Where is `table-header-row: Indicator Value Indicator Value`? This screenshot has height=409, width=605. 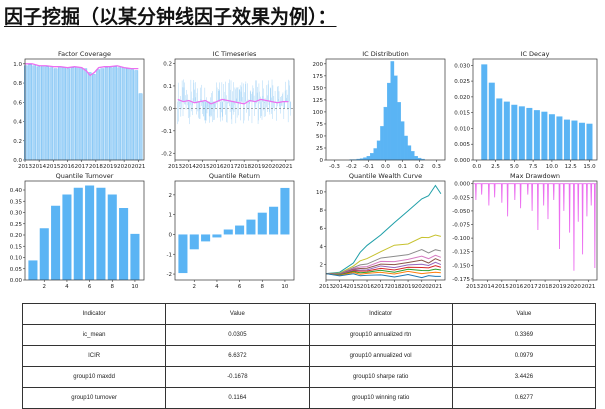 table-header-row: Indicator Value Indicator Value is located at coordinates (309, 314).